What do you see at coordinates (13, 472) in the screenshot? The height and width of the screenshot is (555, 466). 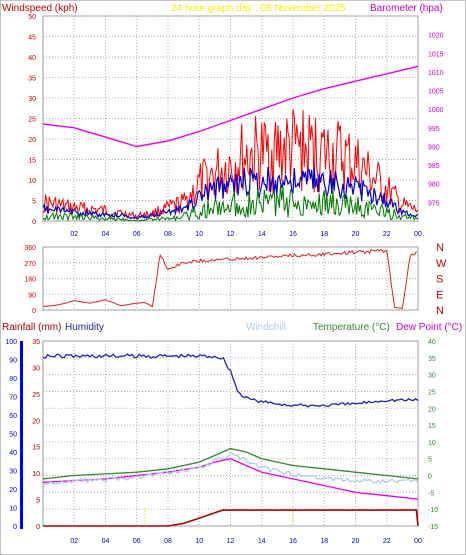 I see `humidity-y-tick: 30` at bounding box center [13, 472].